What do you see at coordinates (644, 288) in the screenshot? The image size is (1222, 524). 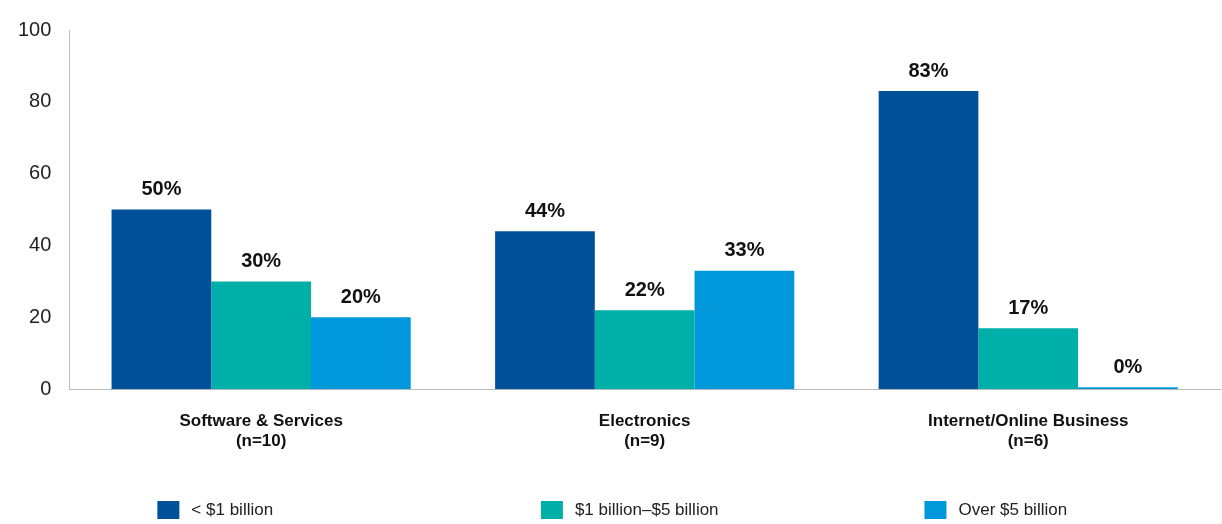 I see `data-label: 22%` at bounding box center [644, 288].